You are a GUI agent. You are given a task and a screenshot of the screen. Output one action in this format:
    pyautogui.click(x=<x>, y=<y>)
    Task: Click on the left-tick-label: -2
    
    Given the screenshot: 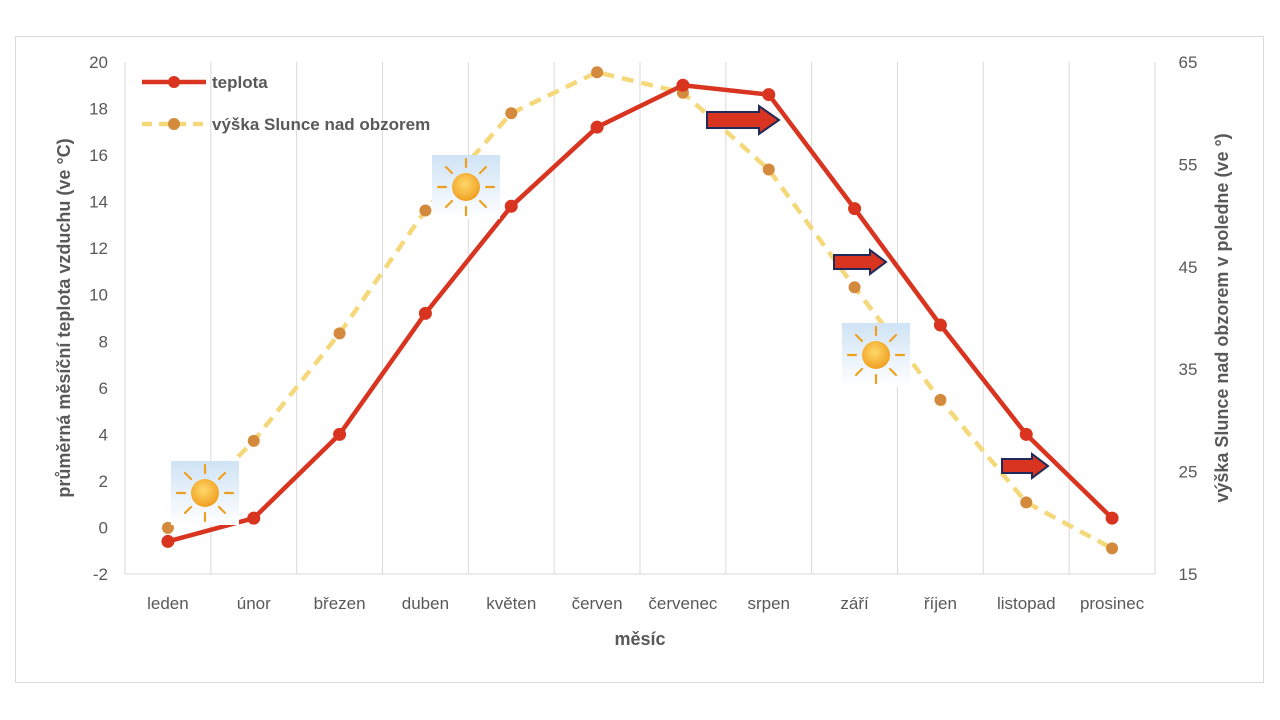 What is the action you would take?
    pyautogui.click(x=100, y=574)
    